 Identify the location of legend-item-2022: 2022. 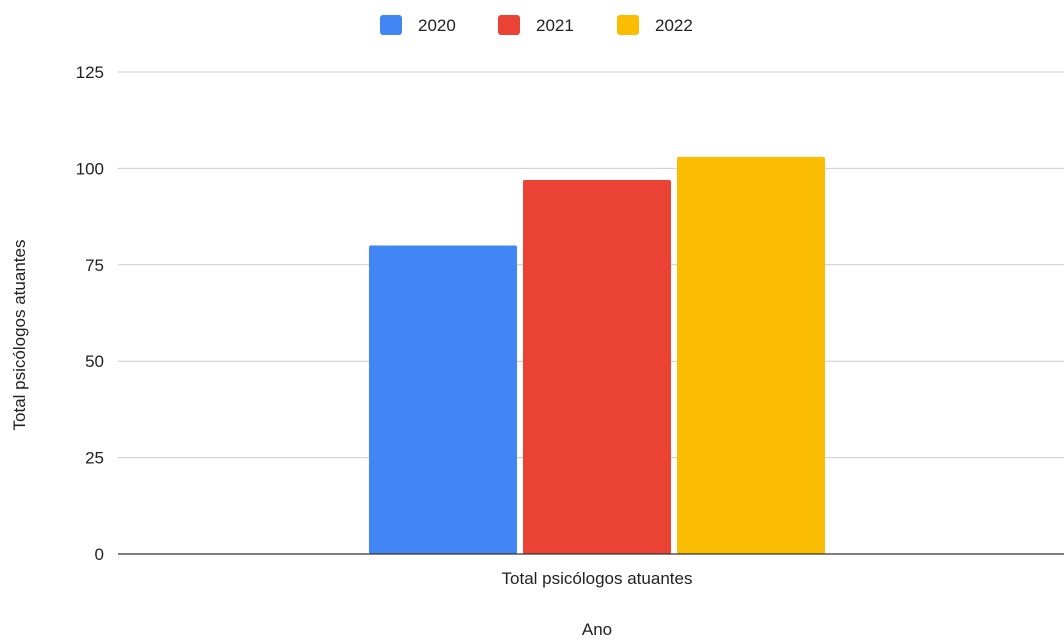
(655, 25).